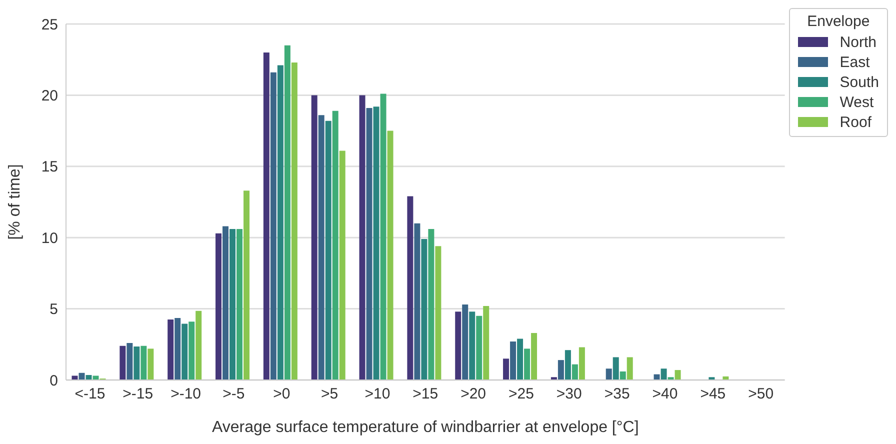  Describe the element at coordinates (138, 394) in the screenshot. I see `x-tick-label: >-15` at that location.